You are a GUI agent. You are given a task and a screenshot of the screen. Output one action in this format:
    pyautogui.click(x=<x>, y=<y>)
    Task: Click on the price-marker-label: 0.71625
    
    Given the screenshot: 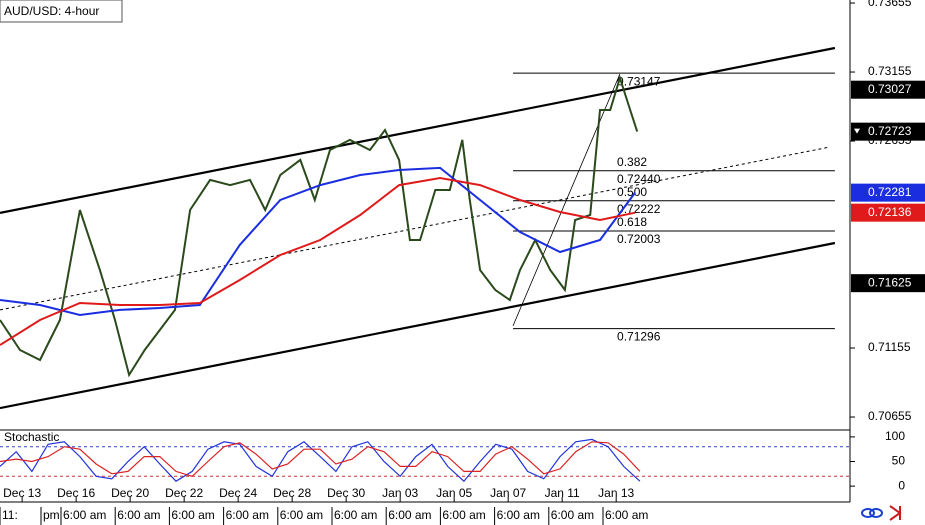 What is the action you would take?
    pyautogui.click(x=890, y=282)
    